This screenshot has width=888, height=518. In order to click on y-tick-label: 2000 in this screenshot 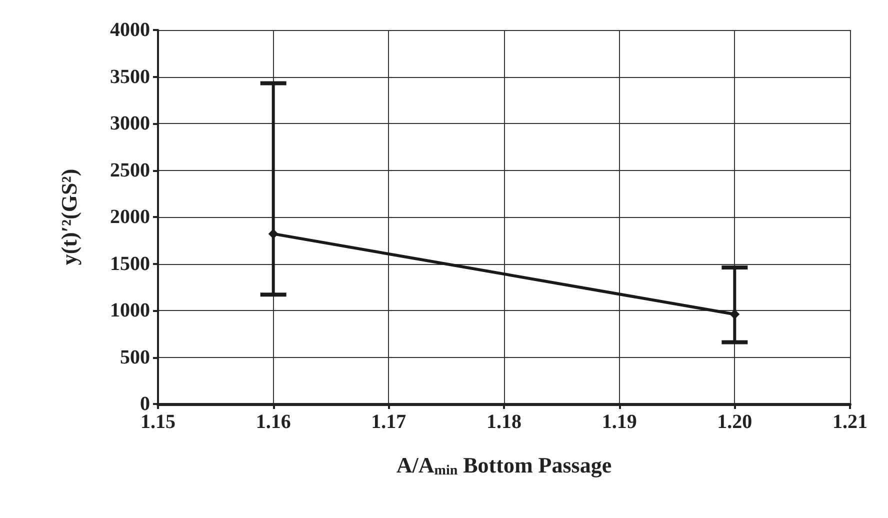, I will do `click(130, 217)`.